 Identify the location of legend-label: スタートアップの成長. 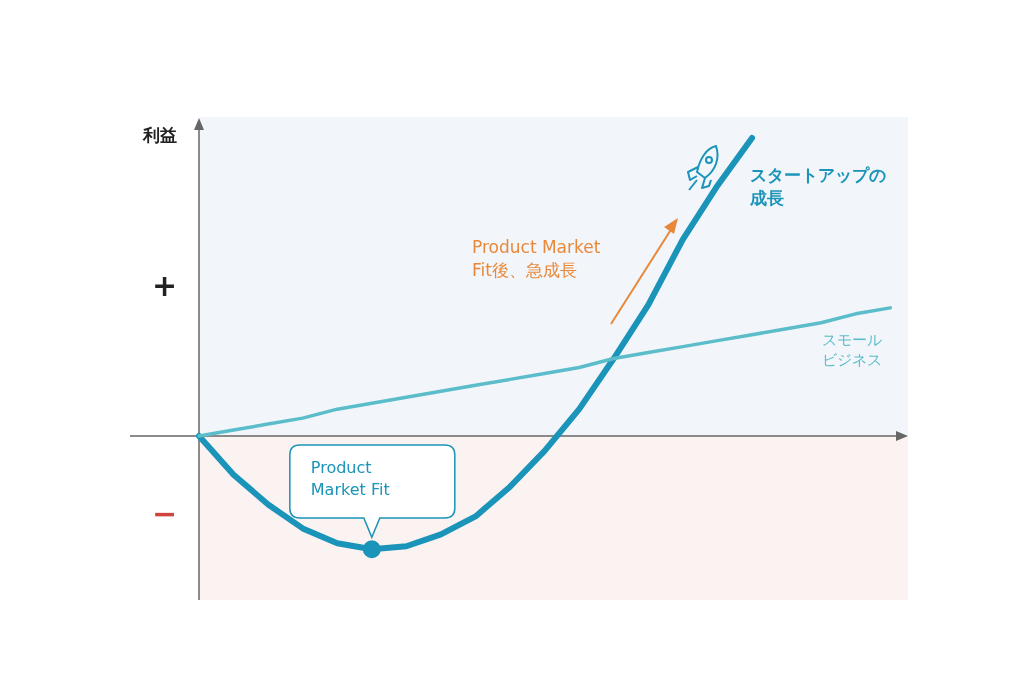
(818, 187).